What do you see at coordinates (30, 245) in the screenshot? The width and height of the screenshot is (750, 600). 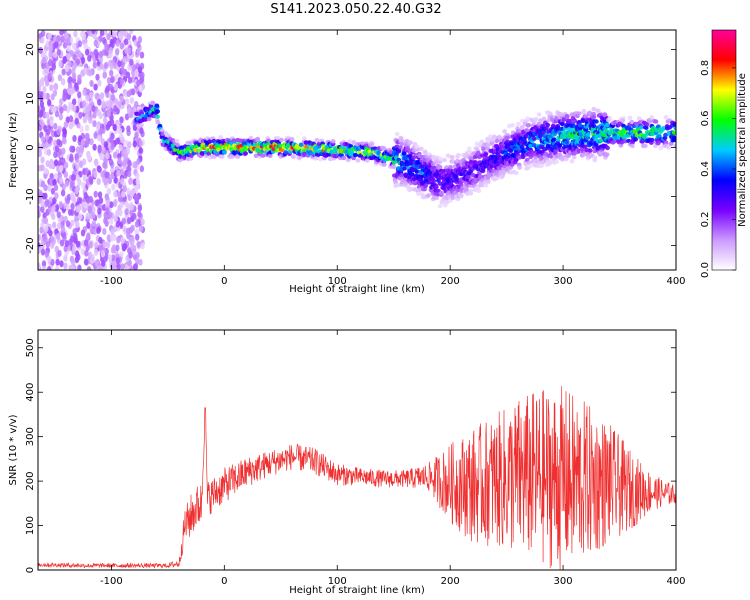 I see `spectrogram-y-tick-label: -20` at bounding box center [30, 245].